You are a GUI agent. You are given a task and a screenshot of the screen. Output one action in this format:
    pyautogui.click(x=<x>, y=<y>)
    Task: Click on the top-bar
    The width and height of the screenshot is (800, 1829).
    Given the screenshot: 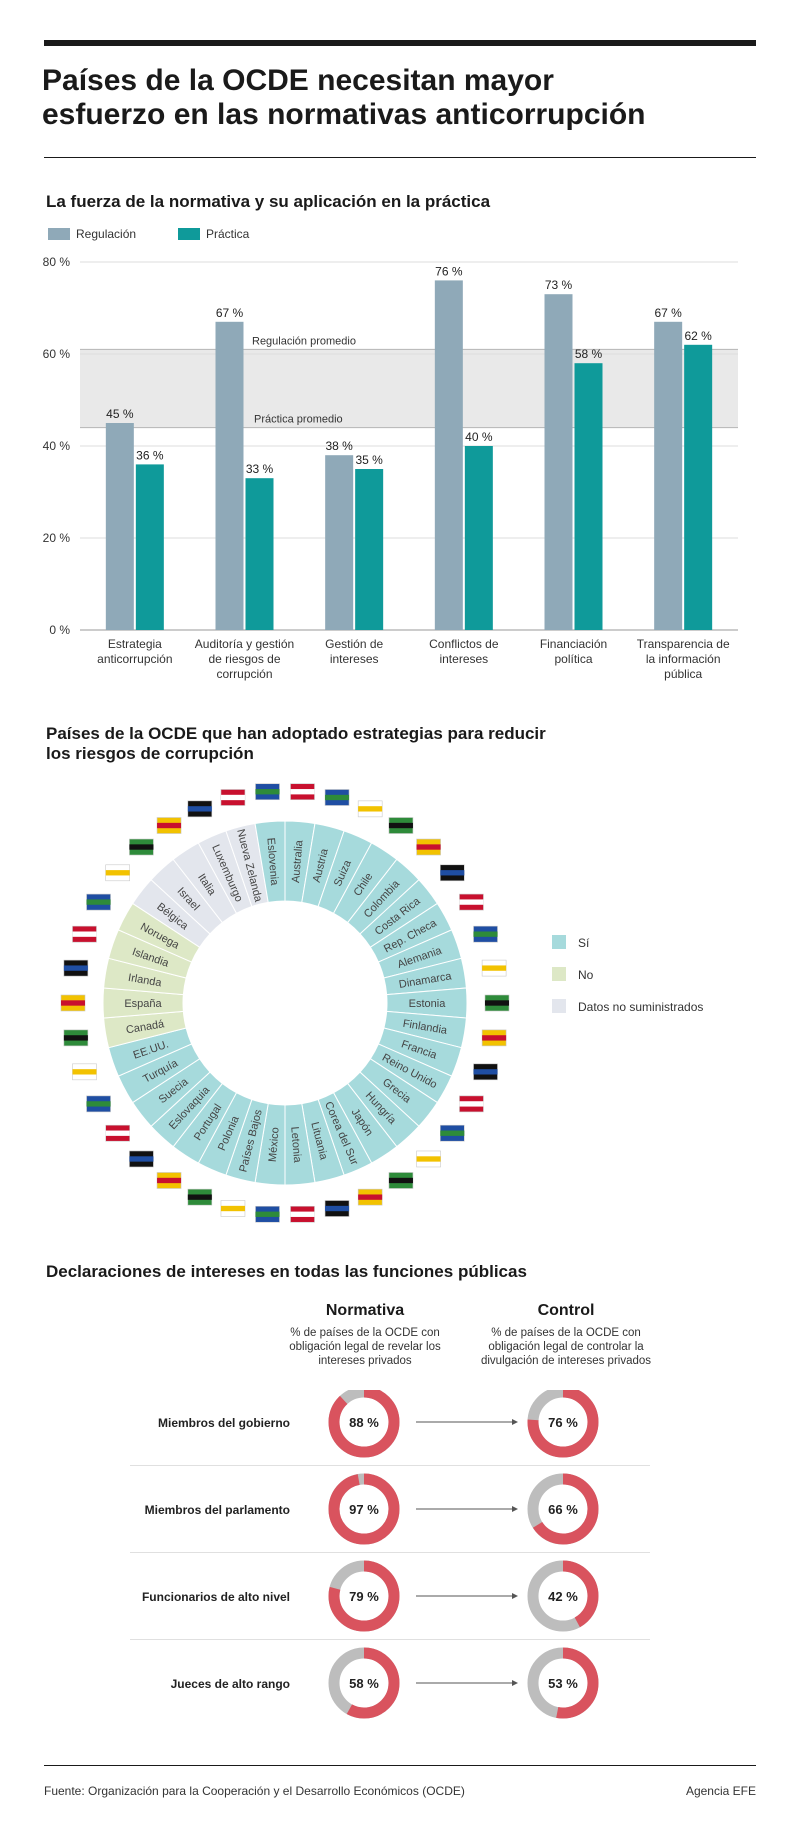 What is the action you would take?
    pyautogui.click(x=400, y=43)
    